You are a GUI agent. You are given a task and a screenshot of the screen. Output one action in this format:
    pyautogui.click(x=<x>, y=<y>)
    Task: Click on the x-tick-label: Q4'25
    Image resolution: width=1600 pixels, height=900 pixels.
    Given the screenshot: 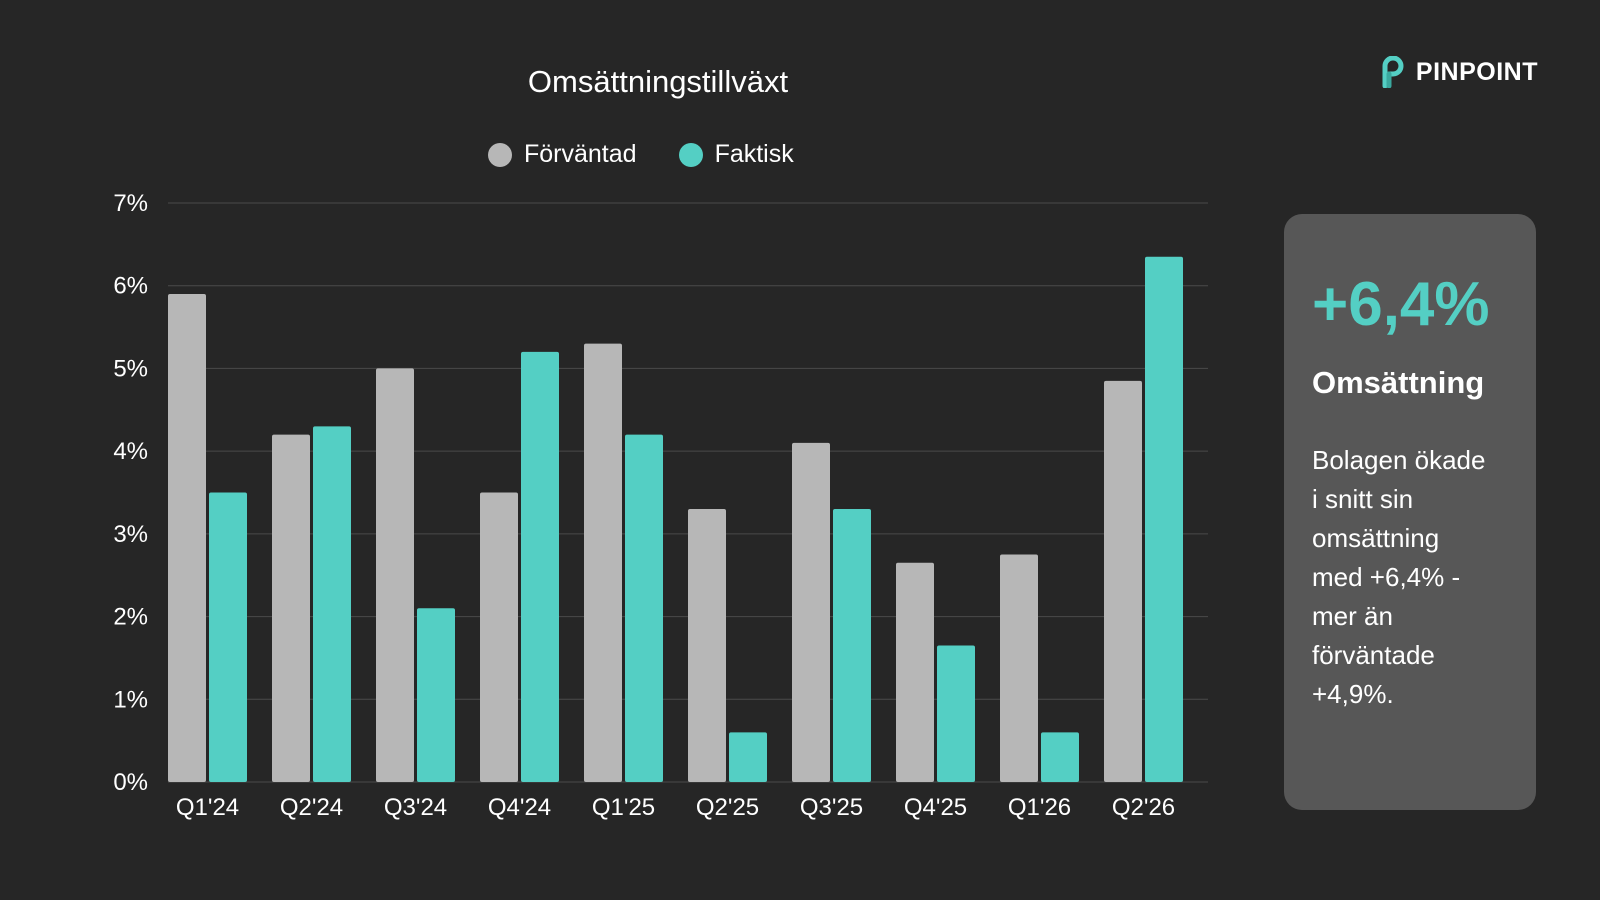 What is the action you would take?
    pyautogui.click(x=935, y=807)
    